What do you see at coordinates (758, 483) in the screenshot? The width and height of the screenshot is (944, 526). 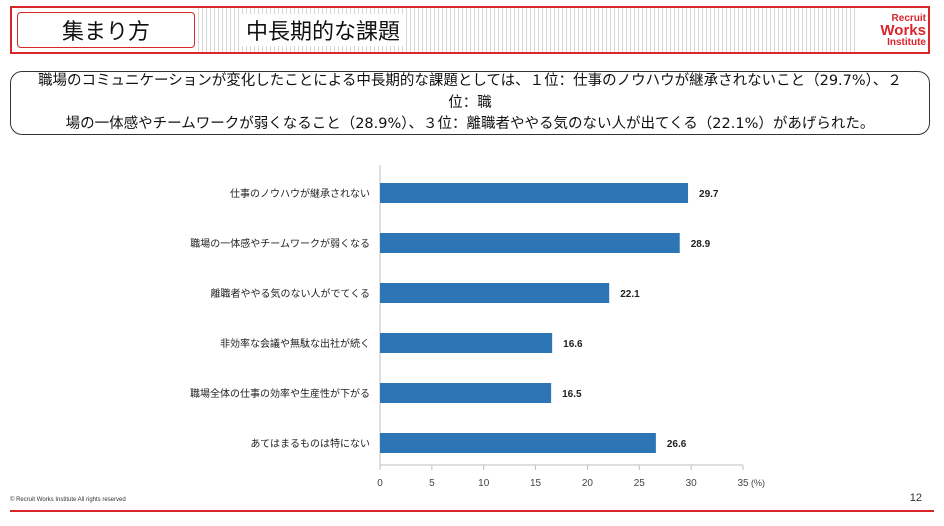 I see `x-axis-unit: (%)` at bounding box center [758, 483].